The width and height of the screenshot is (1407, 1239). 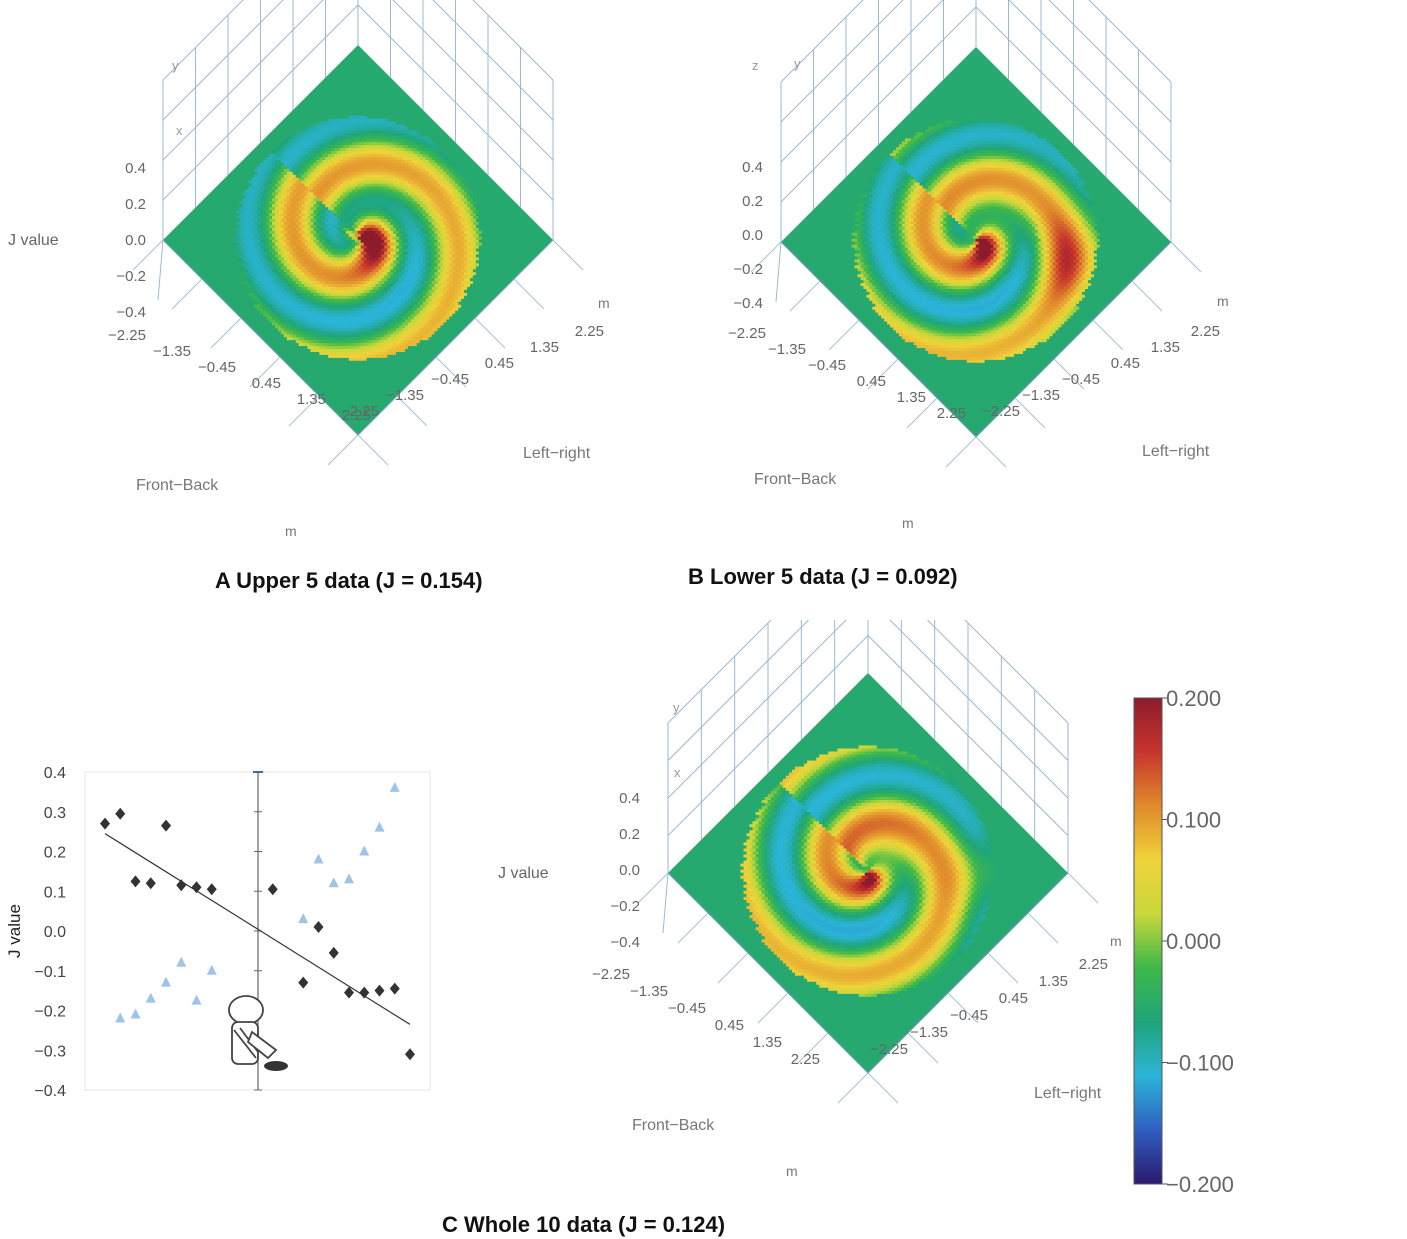 I want to click on left-right-tick-label: −2.25, so click(x=360, y=411).